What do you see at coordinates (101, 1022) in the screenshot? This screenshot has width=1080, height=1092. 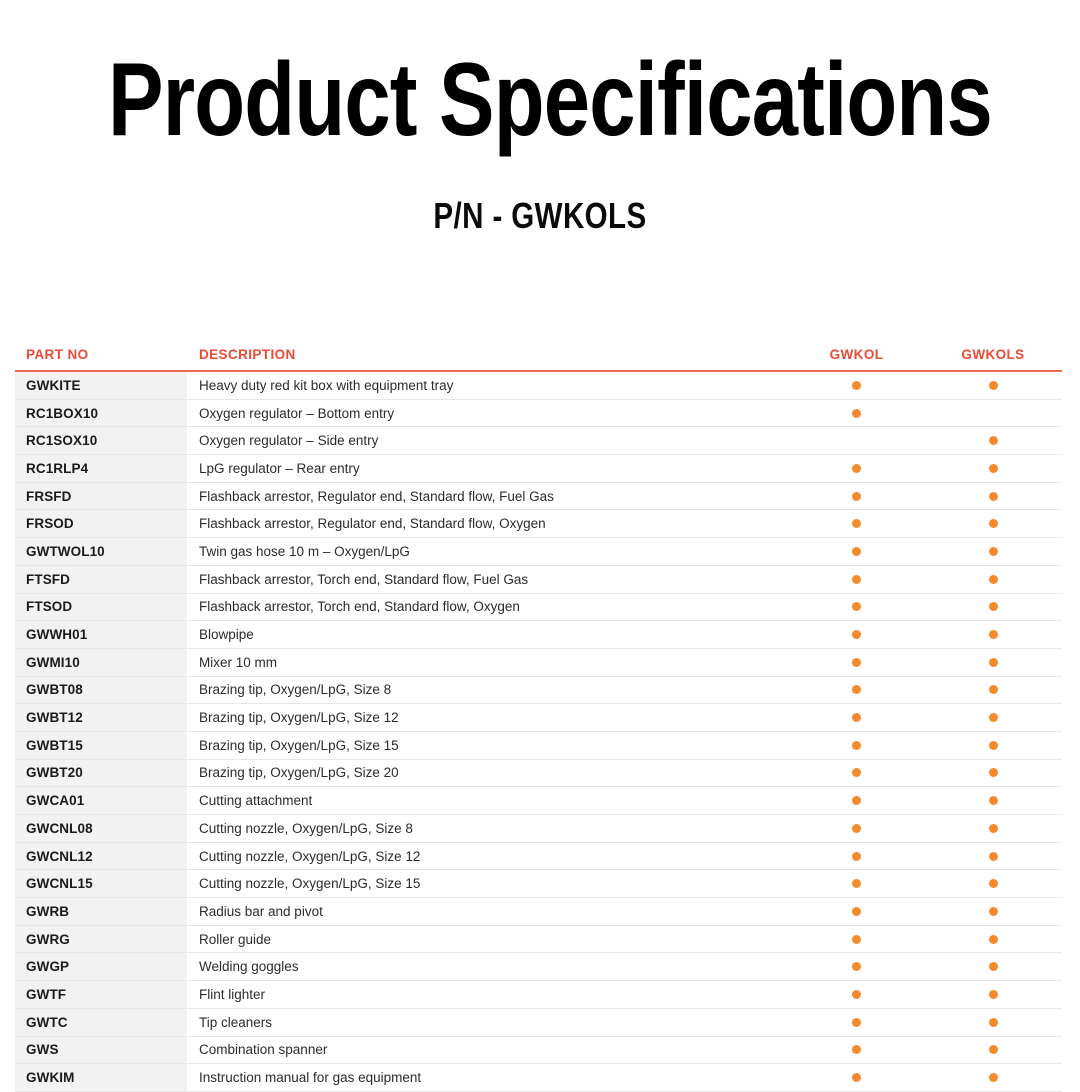 I see `cell-part-no: GWTC` at bounding box center [101, 1022].